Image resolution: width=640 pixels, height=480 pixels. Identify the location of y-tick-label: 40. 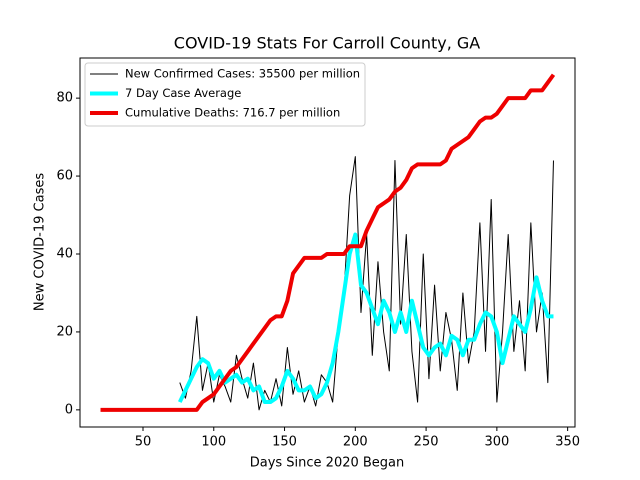
(64, 253).